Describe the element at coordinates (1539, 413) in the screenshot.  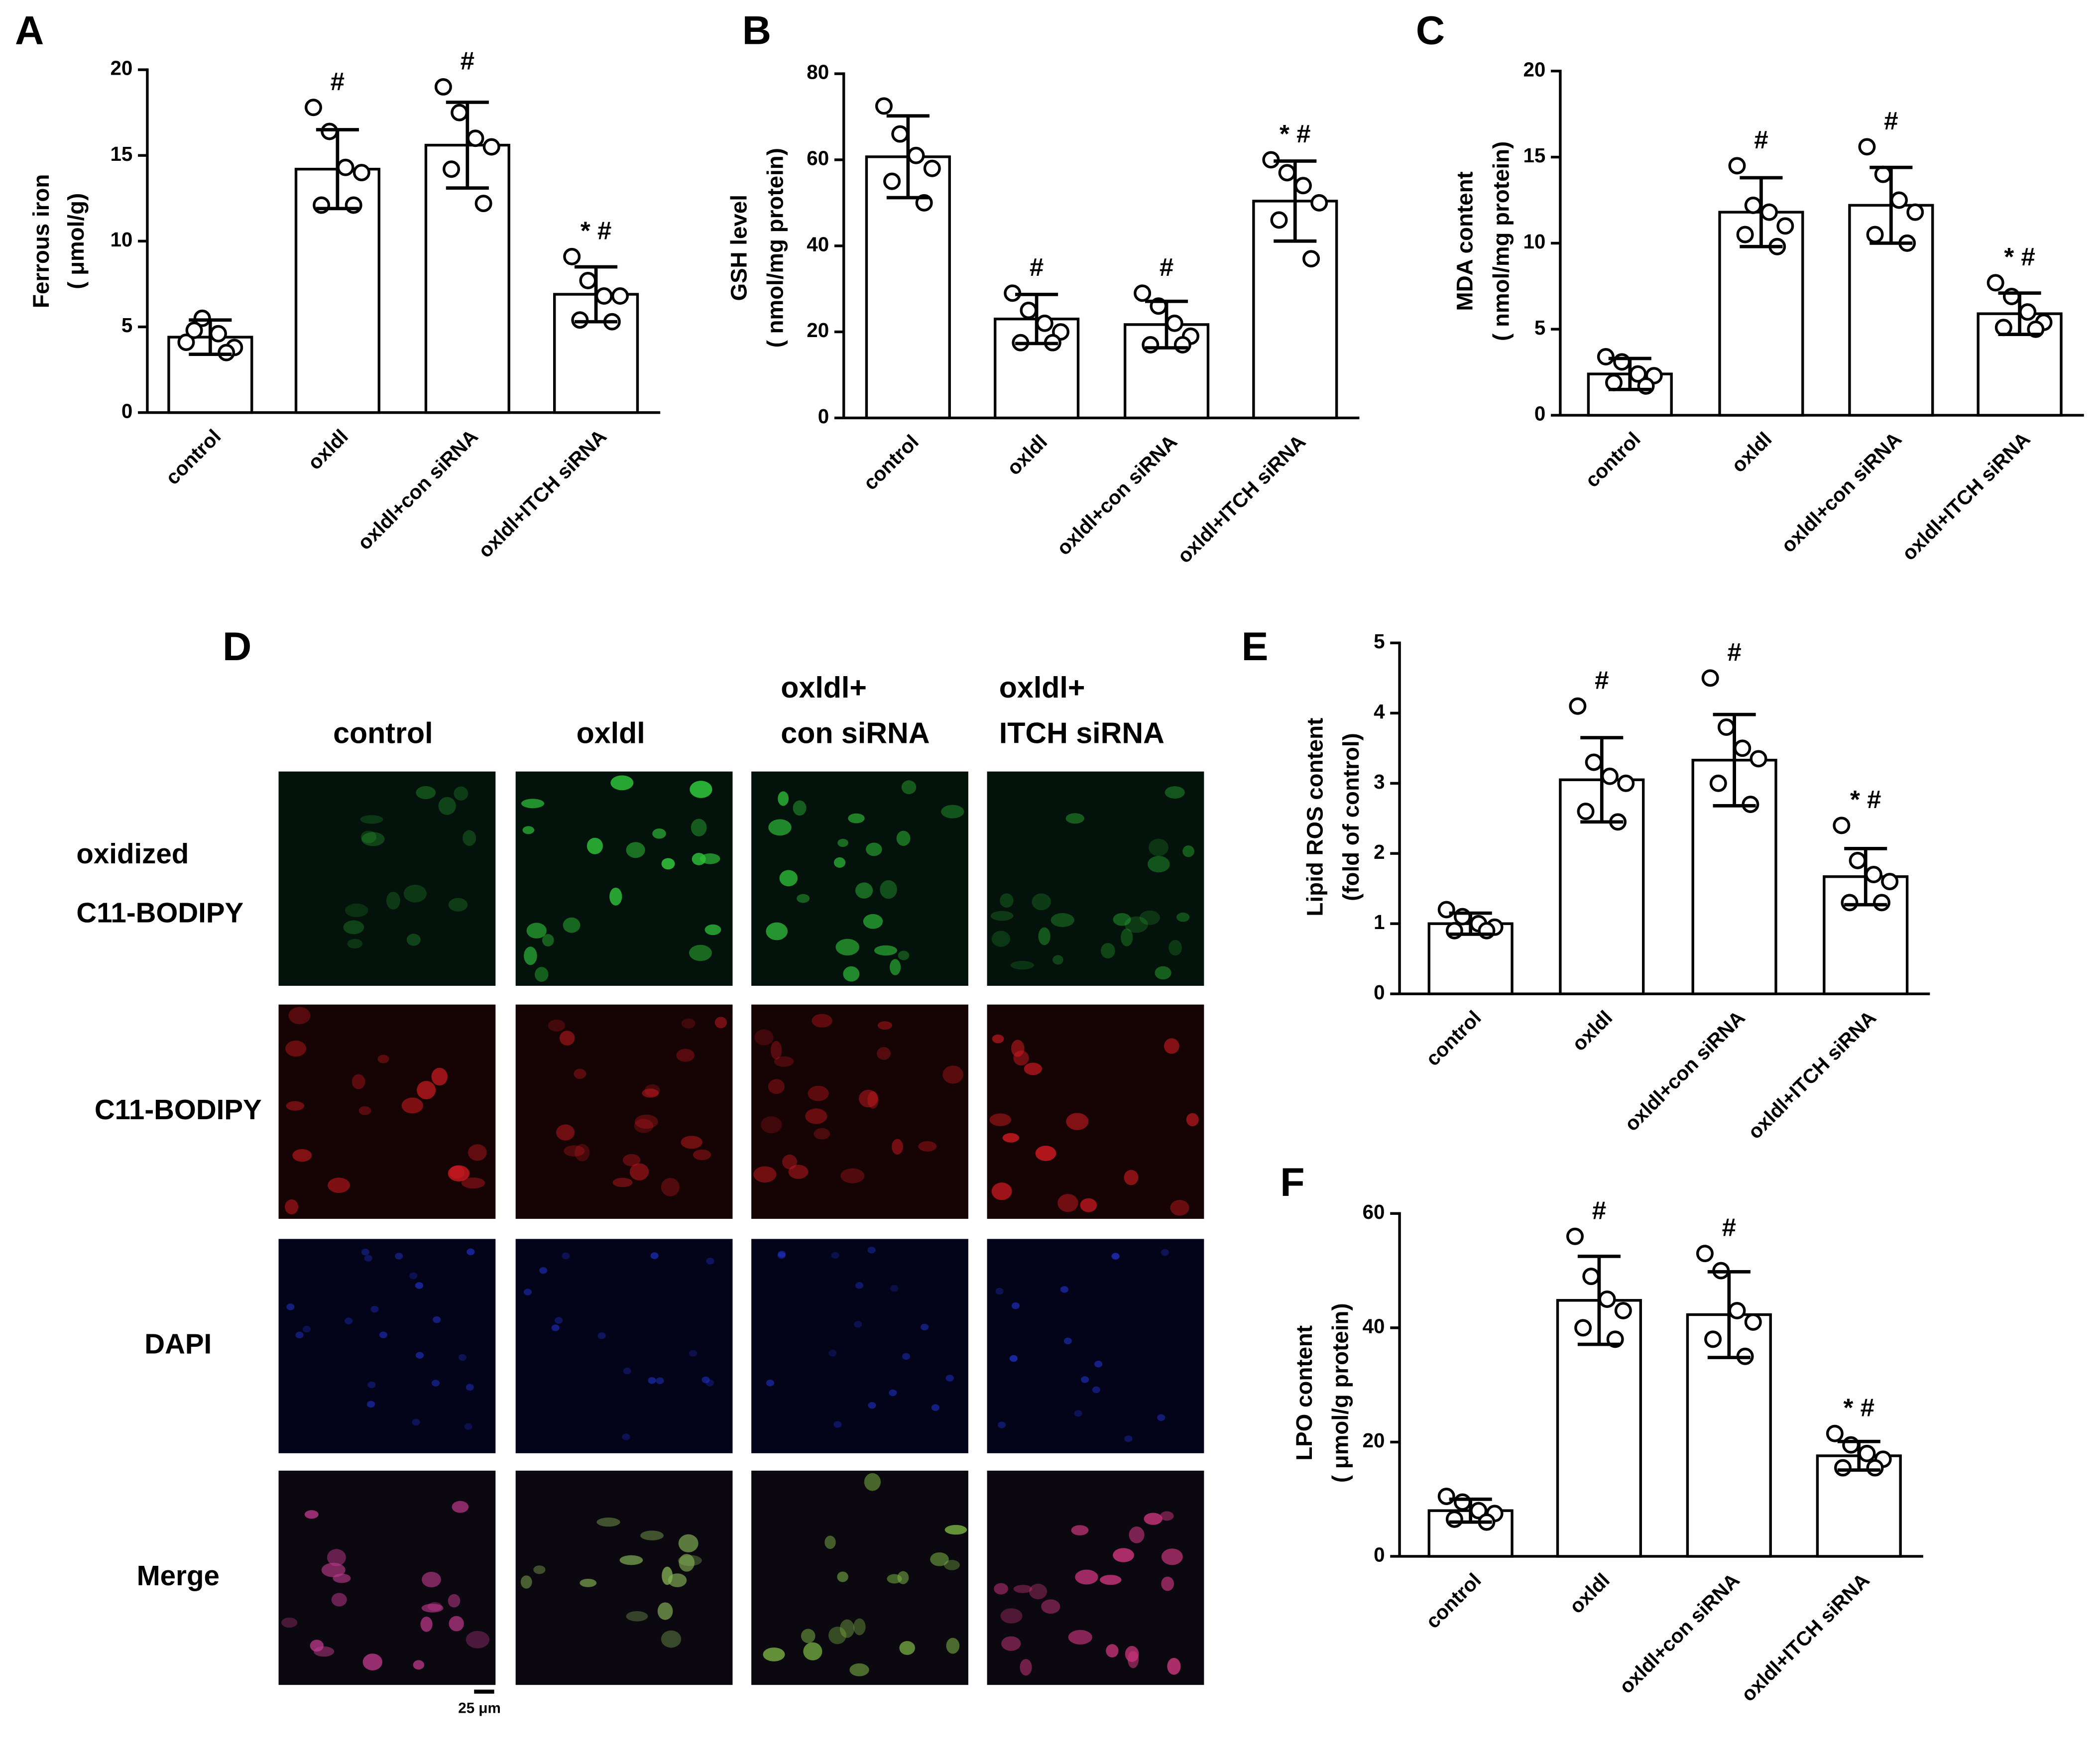
I see `y-tick-label: 0` at that location.